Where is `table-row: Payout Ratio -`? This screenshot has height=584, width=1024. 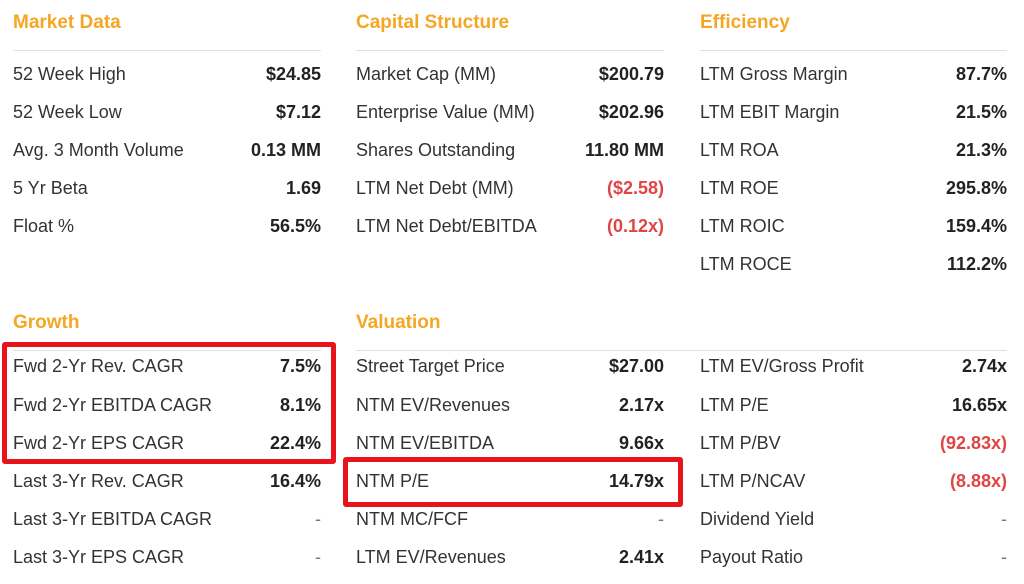 table-row: Payout Ratio - is located at coordinates (853, 558).